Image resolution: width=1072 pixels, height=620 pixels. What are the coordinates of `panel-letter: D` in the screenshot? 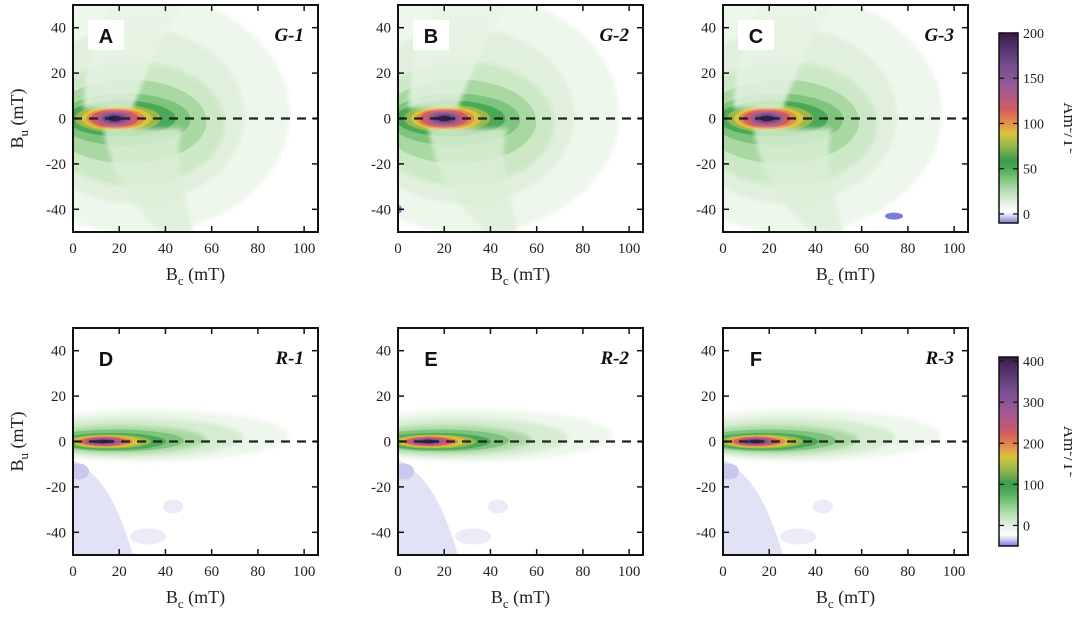 It's located at (106, 360).